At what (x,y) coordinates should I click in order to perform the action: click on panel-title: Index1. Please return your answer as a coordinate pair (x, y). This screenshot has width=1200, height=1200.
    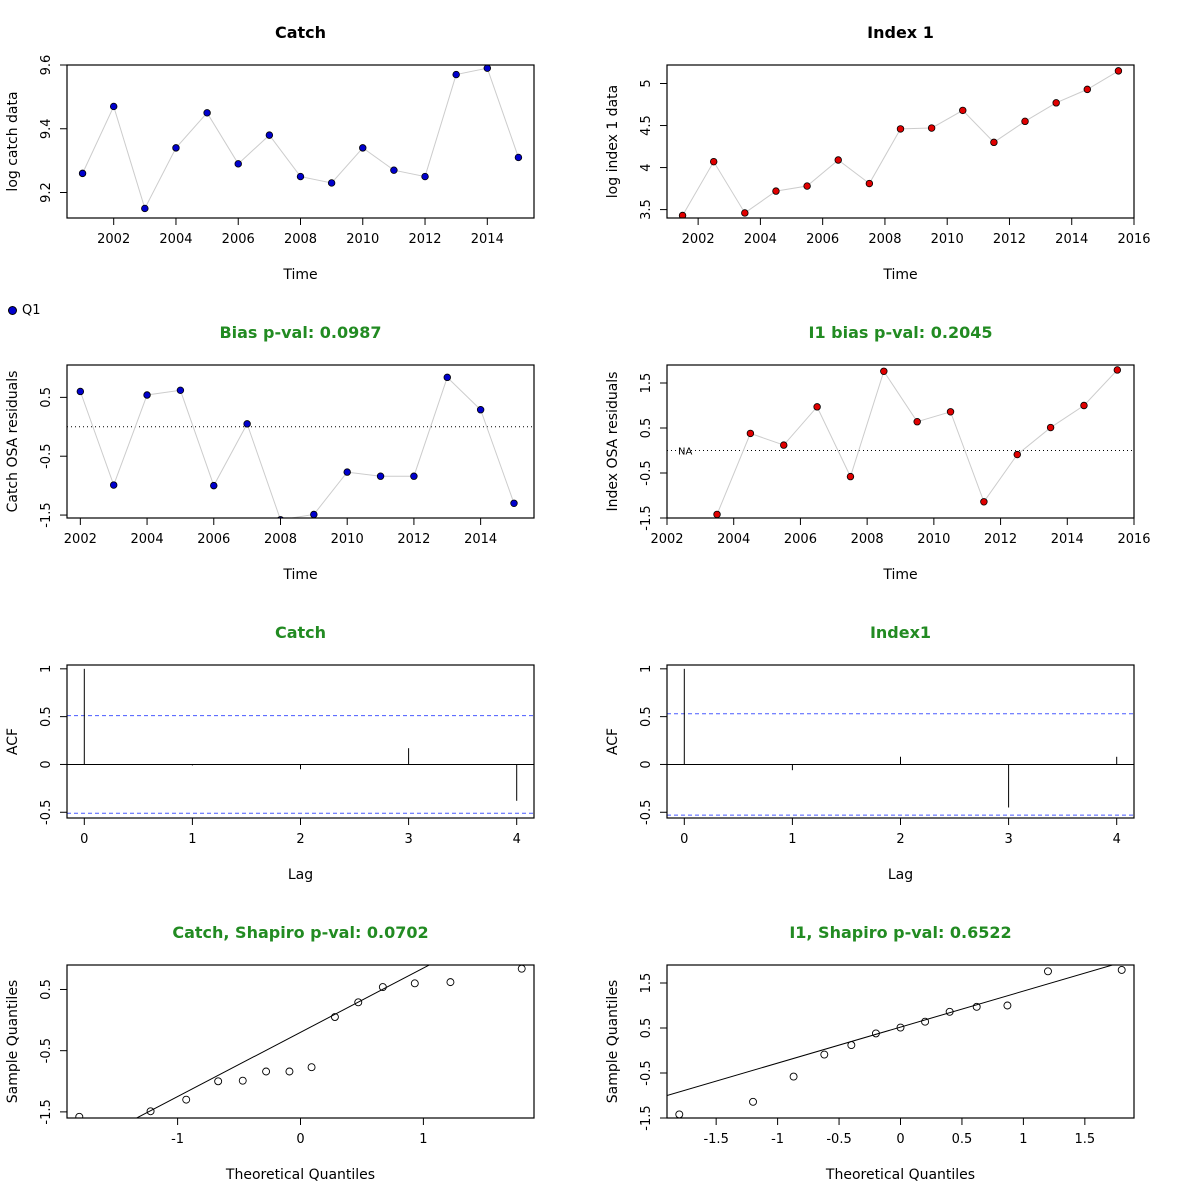
    Looking at the image, I should click on (900, 632).